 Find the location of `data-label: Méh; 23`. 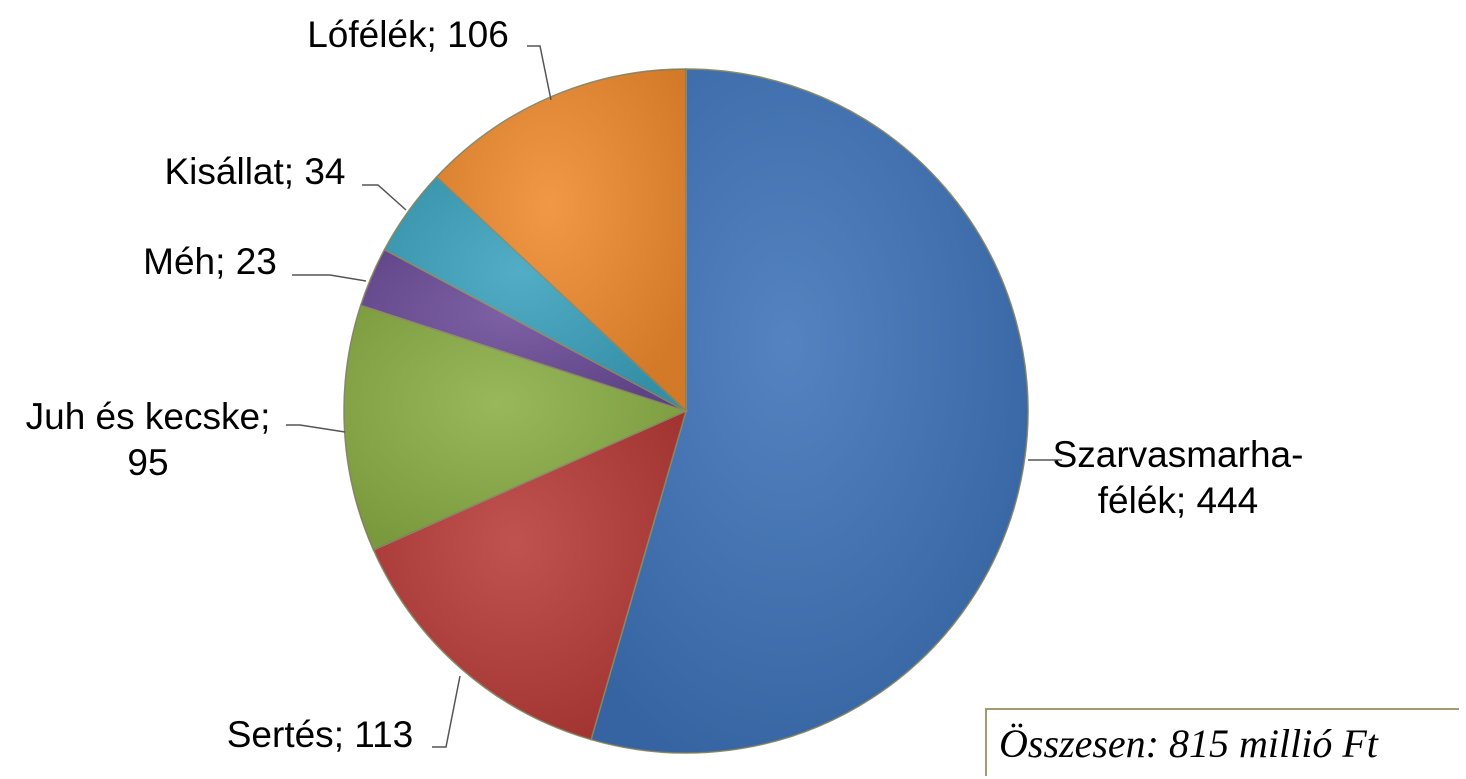

data-label: Méh; 23 is located at coordinates (210, 262).